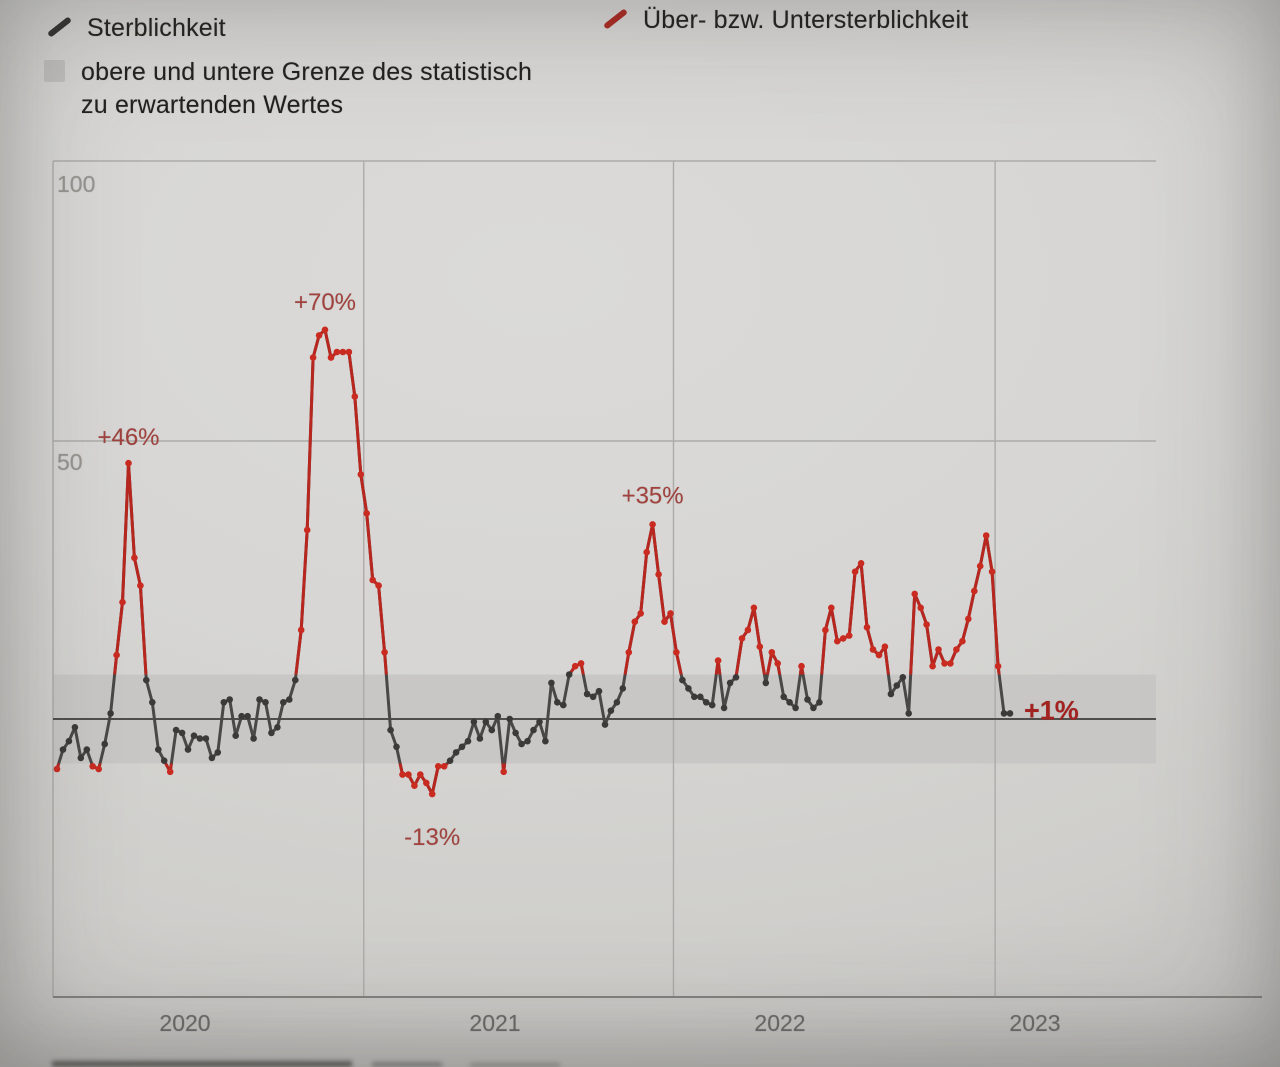 This screenshot has height=1067, width=1280. I want to click on band-swatch-icon, so click(54, 71).